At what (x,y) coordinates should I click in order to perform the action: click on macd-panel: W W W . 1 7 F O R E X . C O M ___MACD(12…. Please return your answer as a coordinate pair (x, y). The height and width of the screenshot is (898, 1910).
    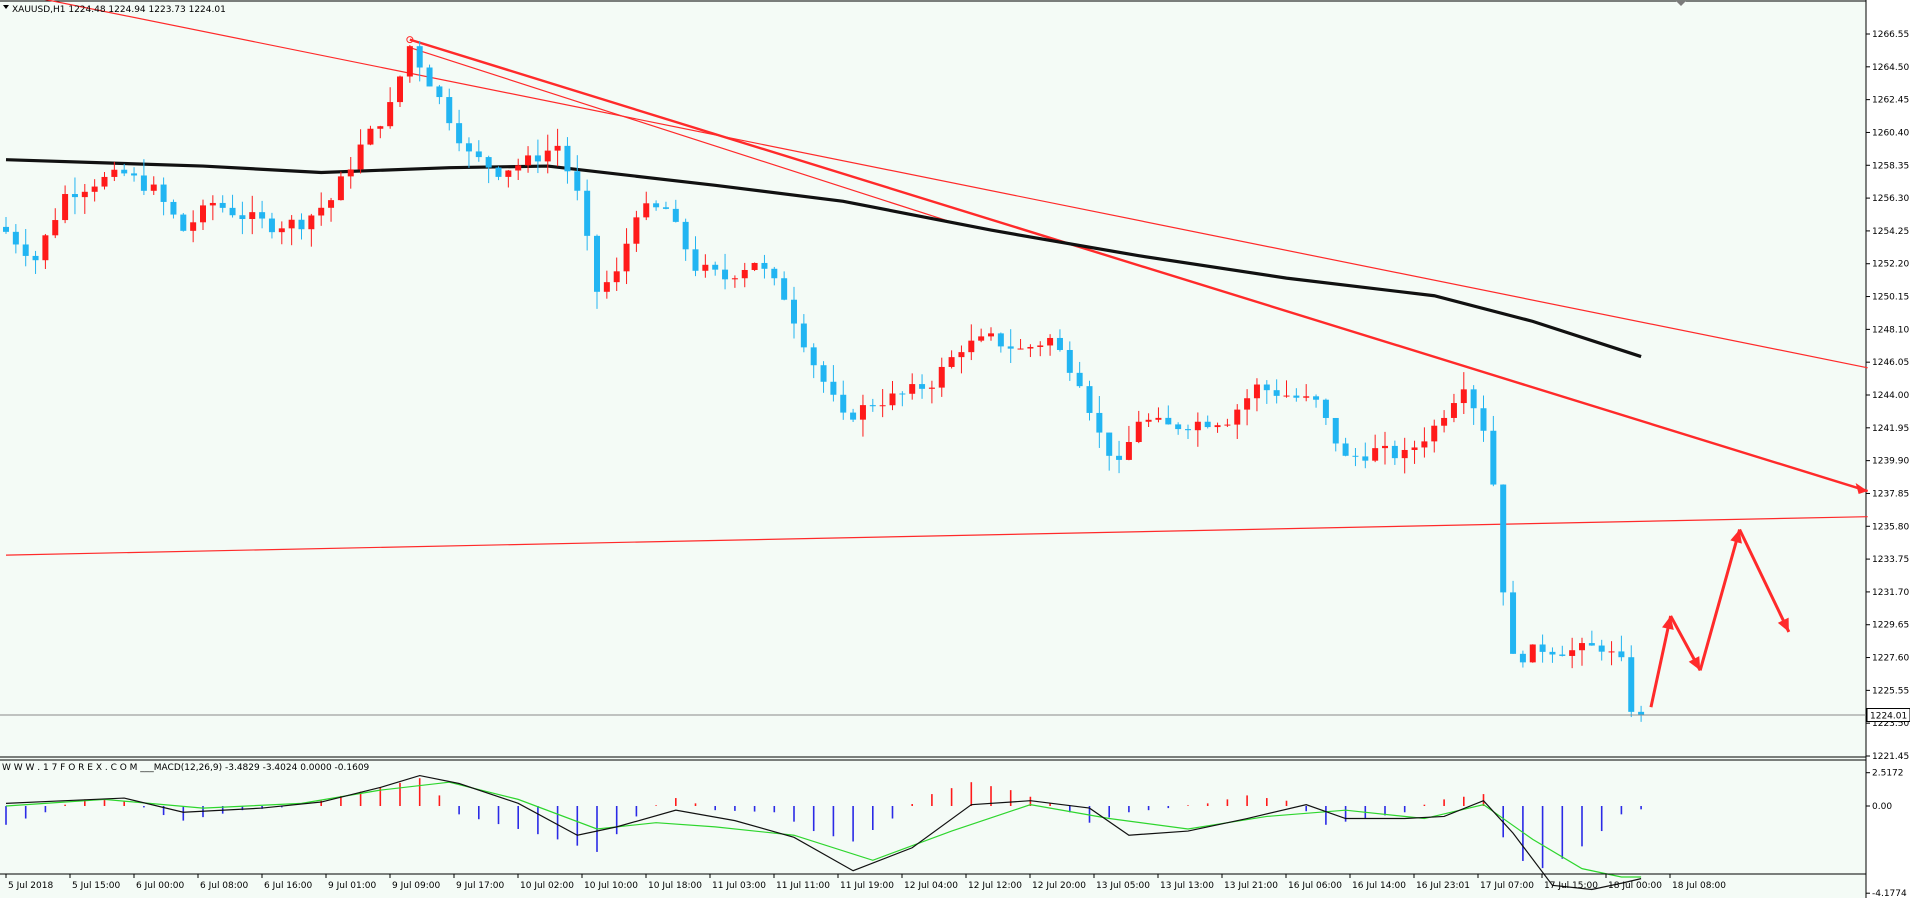
    Looking at the image, I should click on (954, 830).